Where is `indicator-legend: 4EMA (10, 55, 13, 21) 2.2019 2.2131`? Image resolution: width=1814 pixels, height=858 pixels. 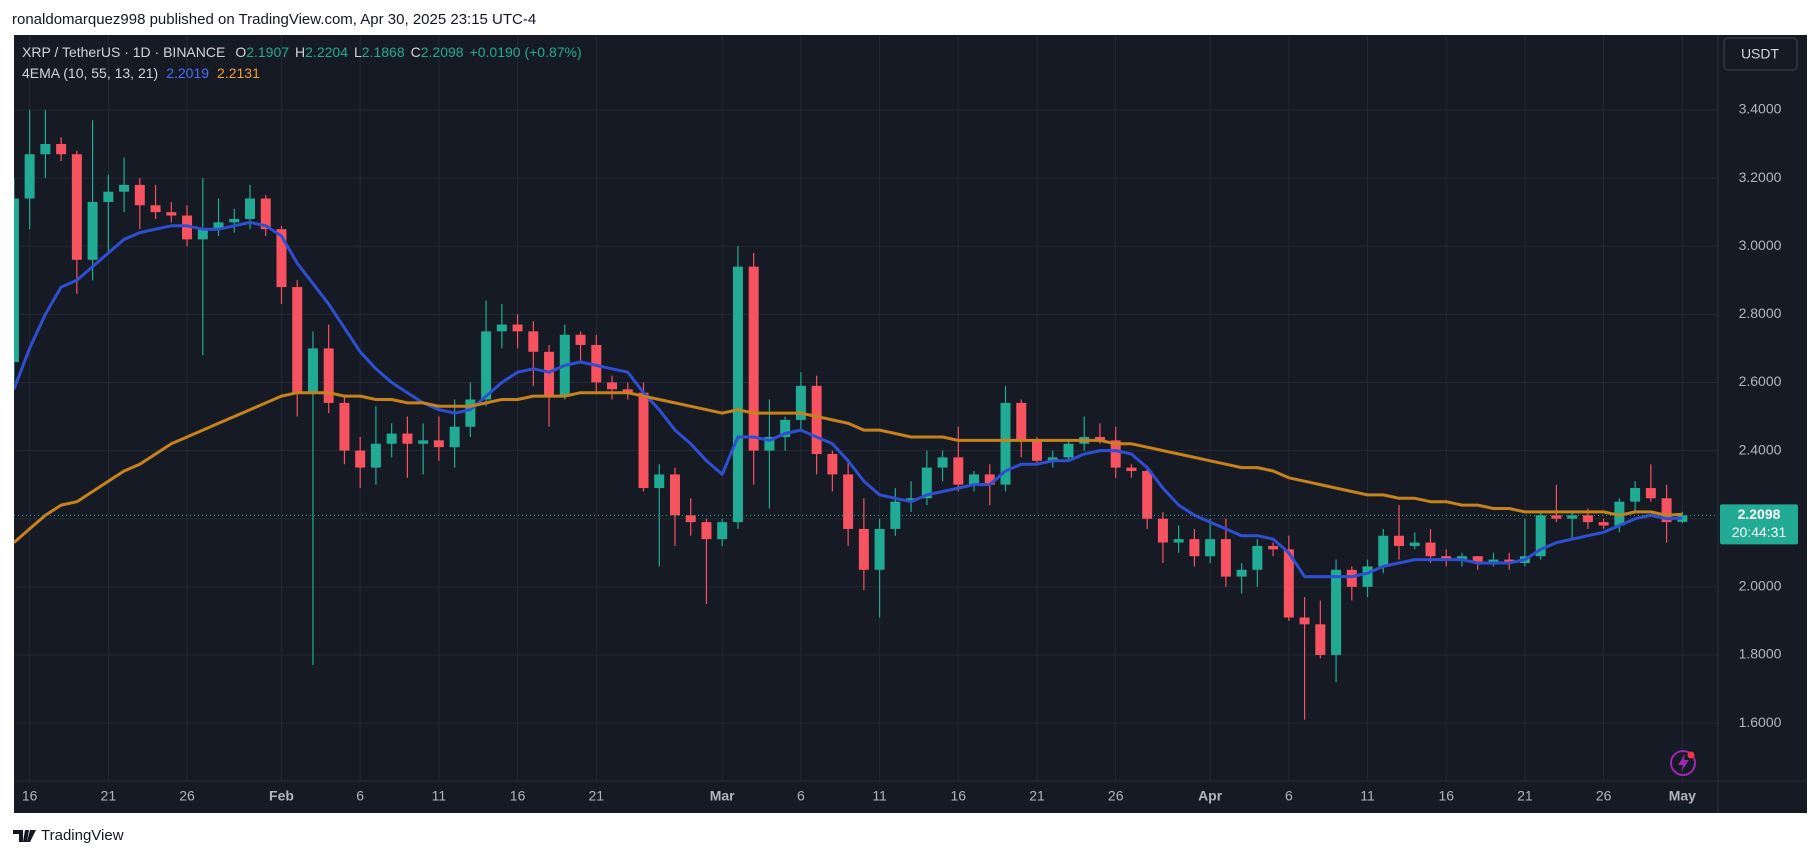
indicator-legend: 4EMA (10, 55, 13, 21) 2.2019 2.2131 is located at coordinates (141, 73).